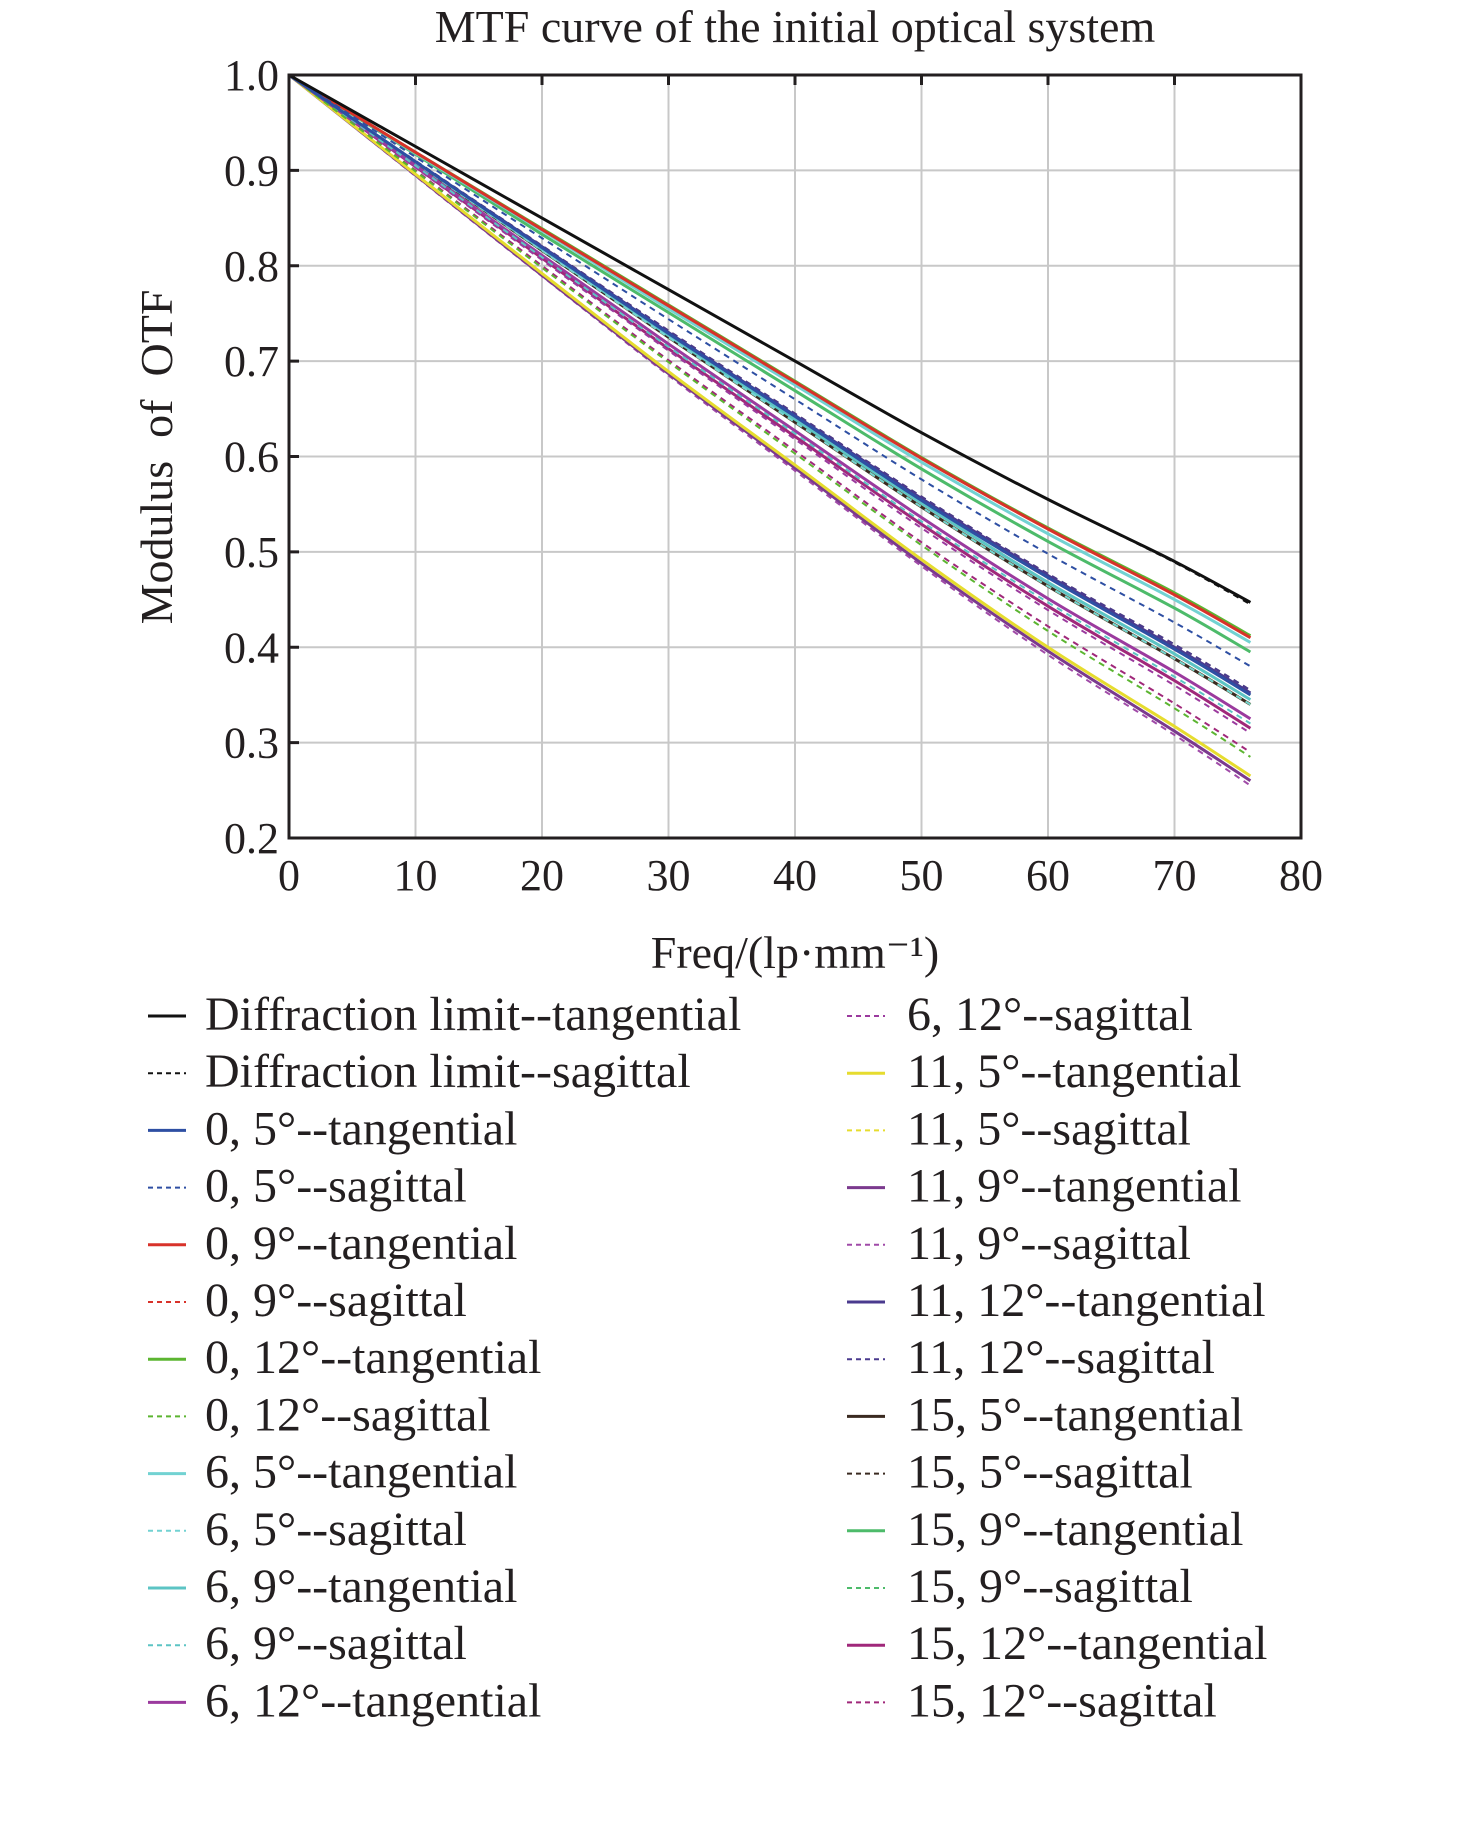 The height and width of the screenshot is (1834, 1476). What do you see at coordinates (251, 552) in the screenshot?
I see `y-tick-label: 0.5` at bounding box center [251, 552].